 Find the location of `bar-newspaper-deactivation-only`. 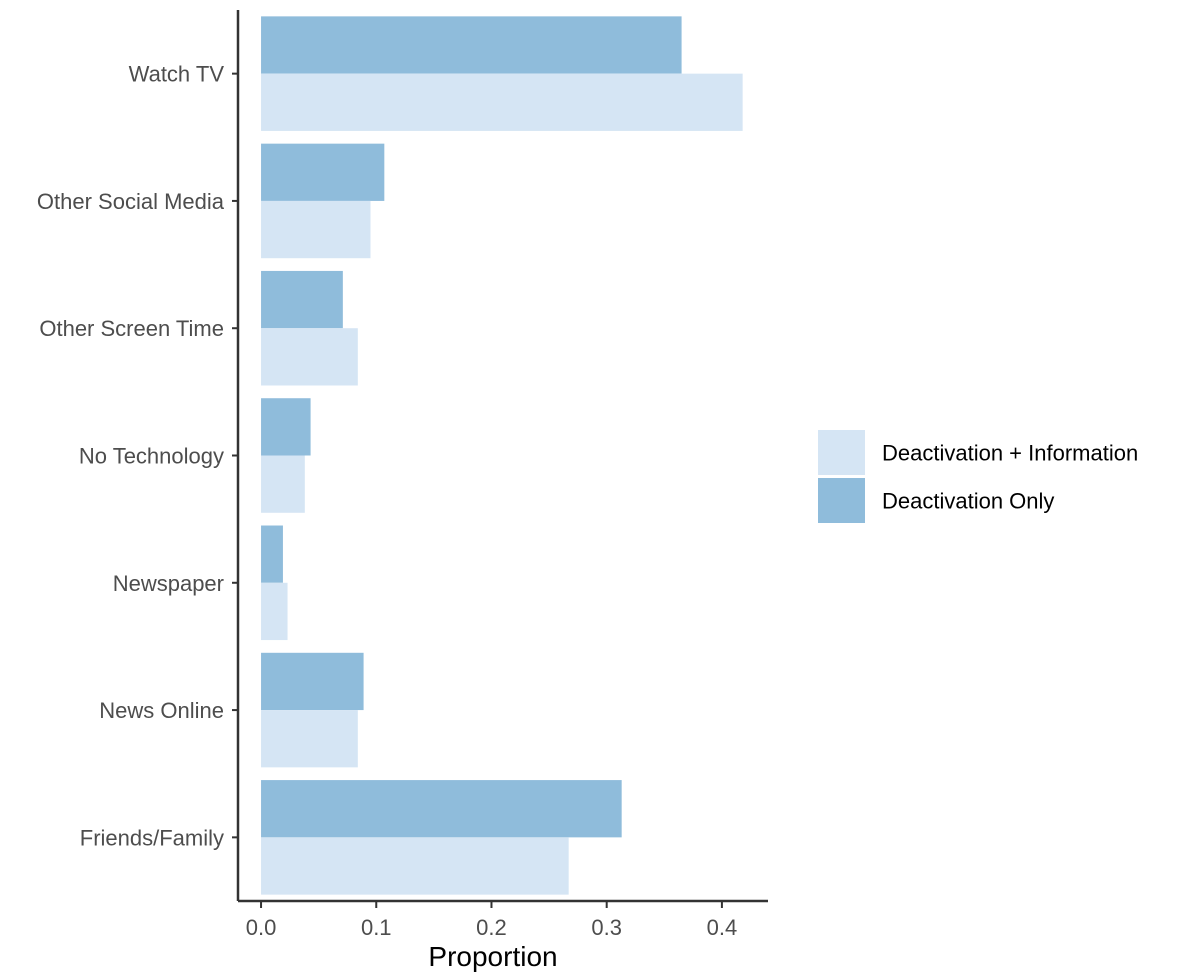

bar-newspaper-deactivation-only is located at coordinates (272, 554).